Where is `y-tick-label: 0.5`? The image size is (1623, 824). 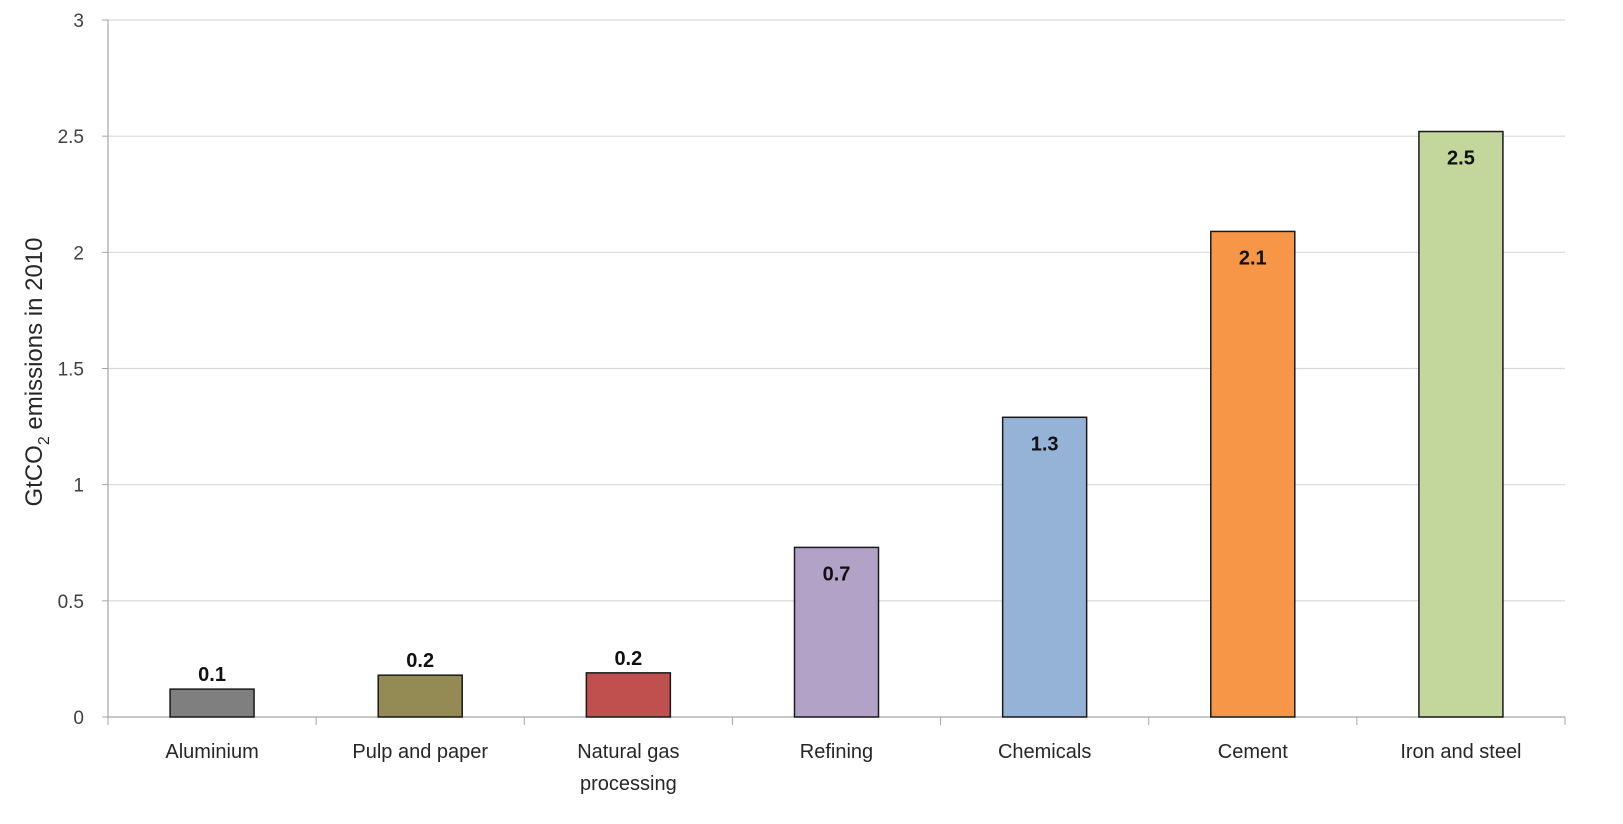
y-tick-label: 0.5 is located at coordinates (71, 602).